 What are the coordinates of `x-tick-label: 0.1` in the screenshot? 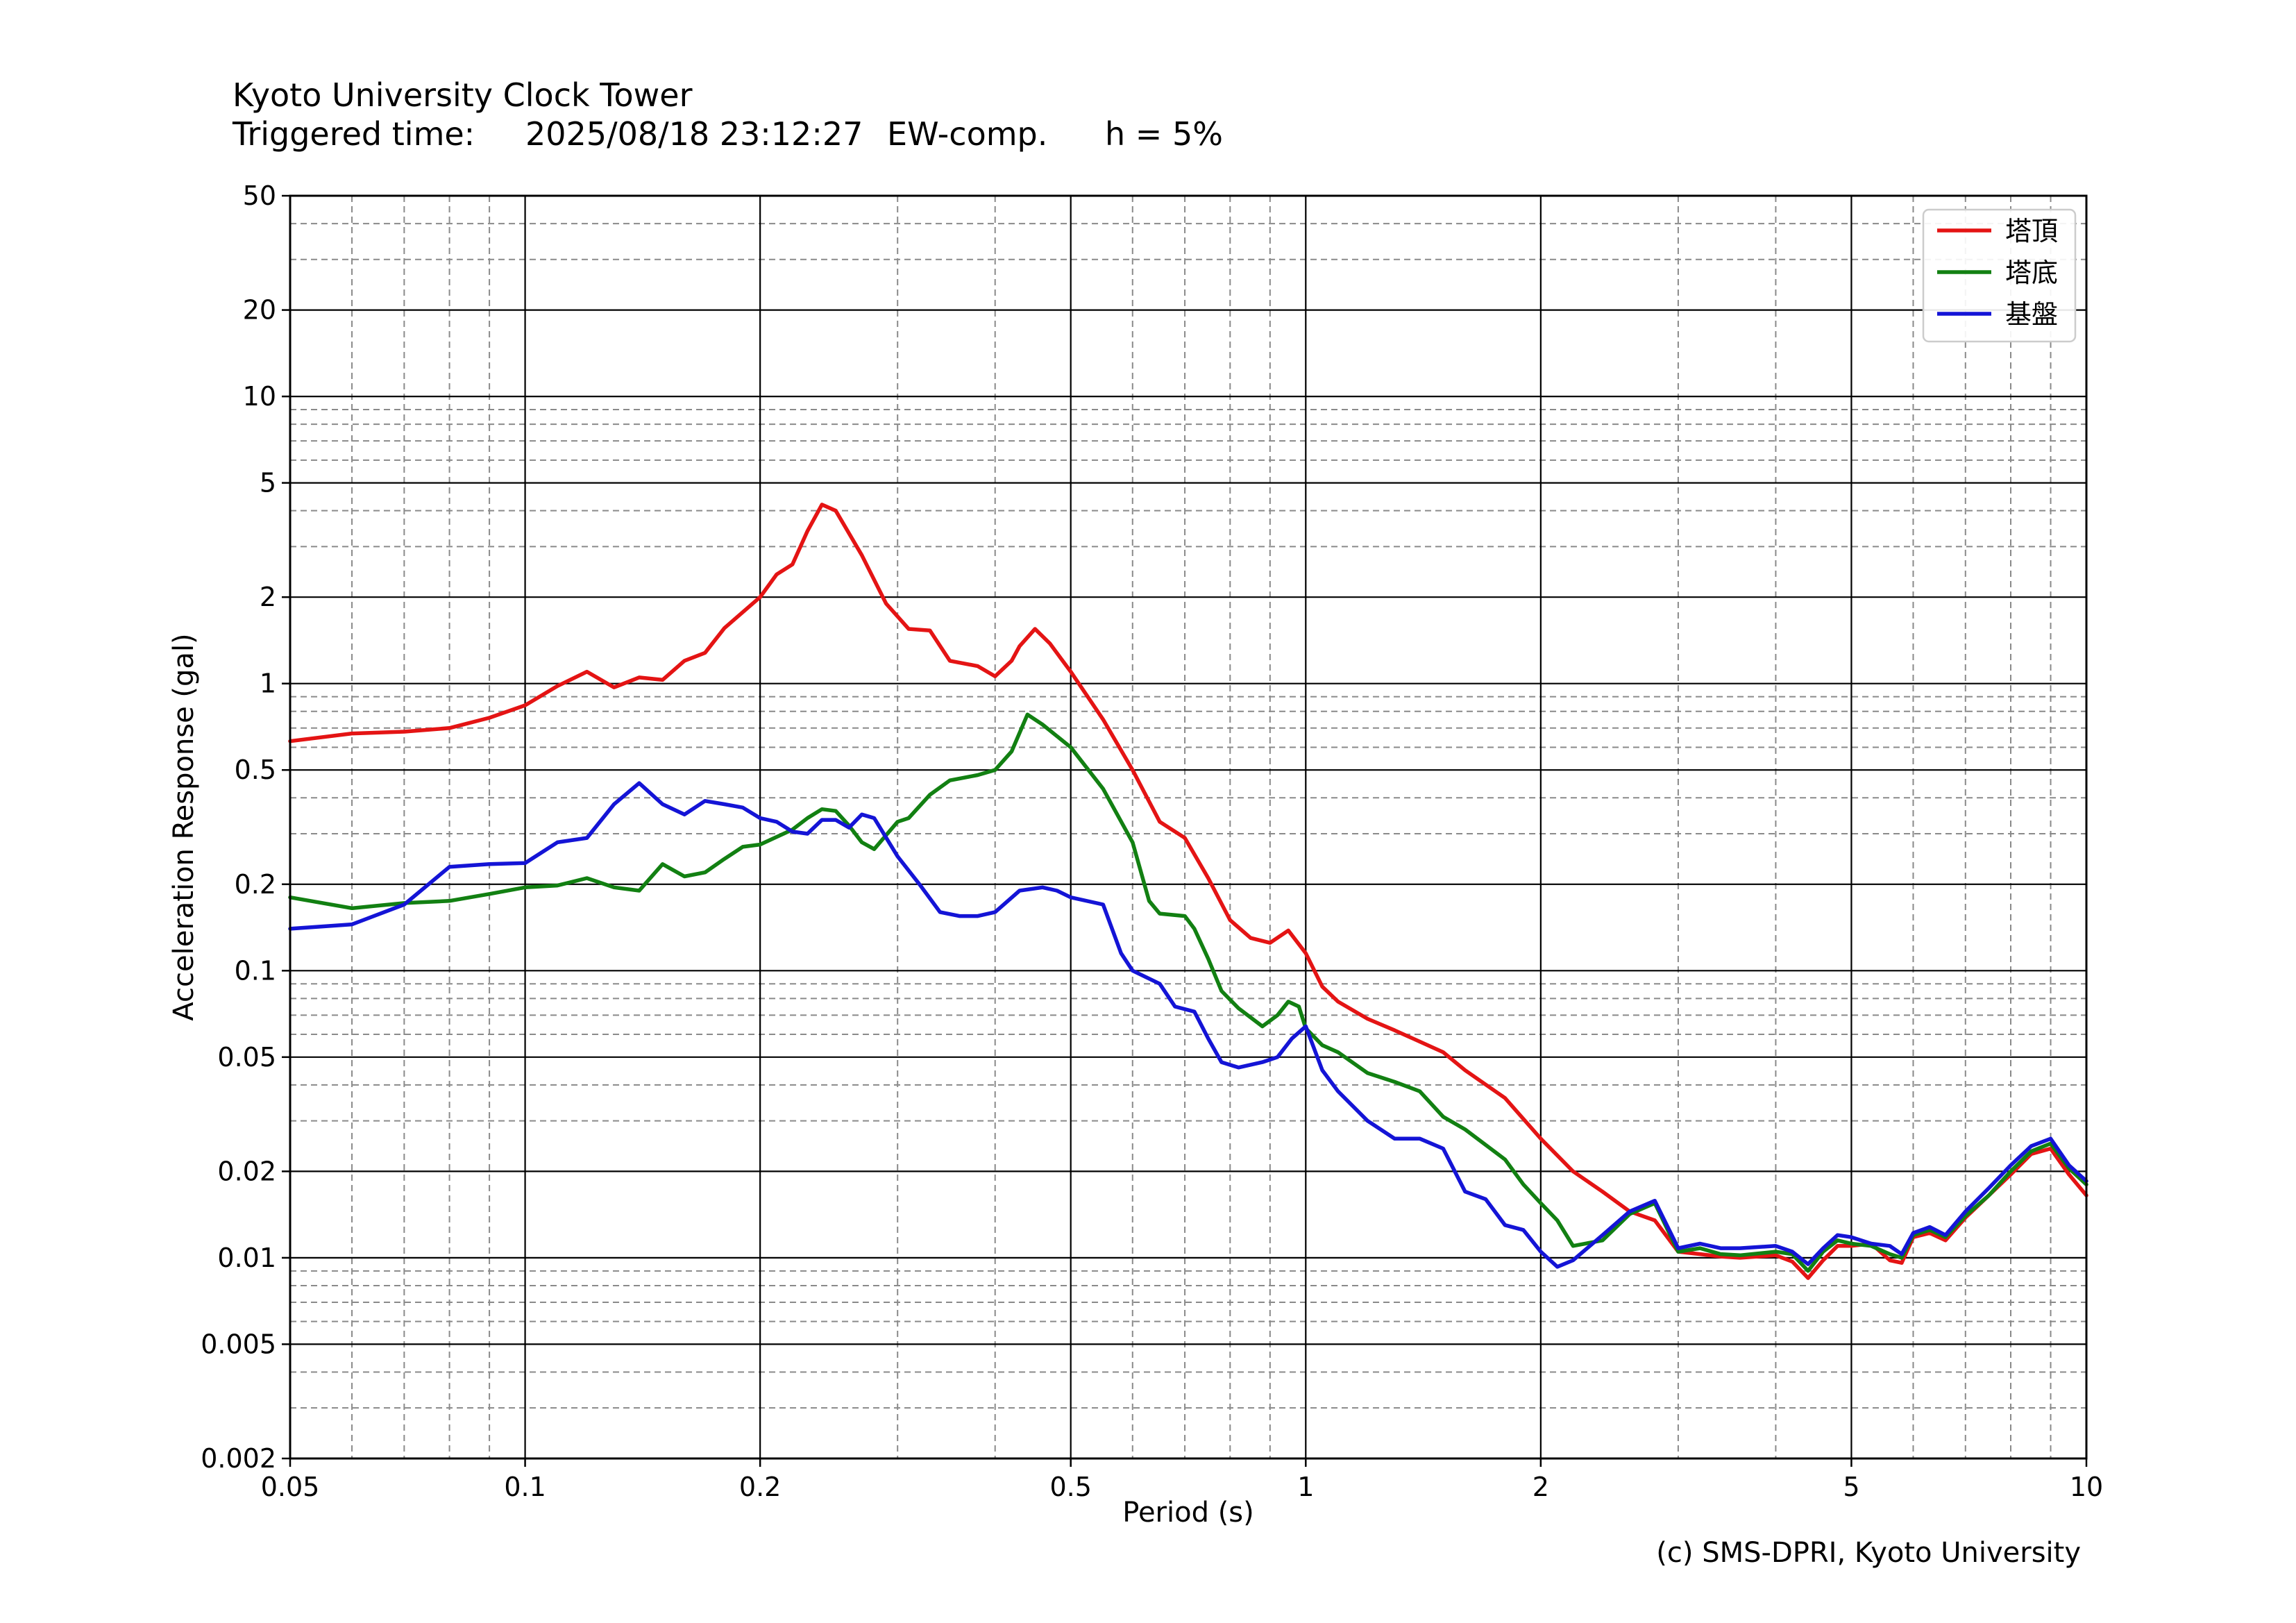 It's located at (525, 1487).